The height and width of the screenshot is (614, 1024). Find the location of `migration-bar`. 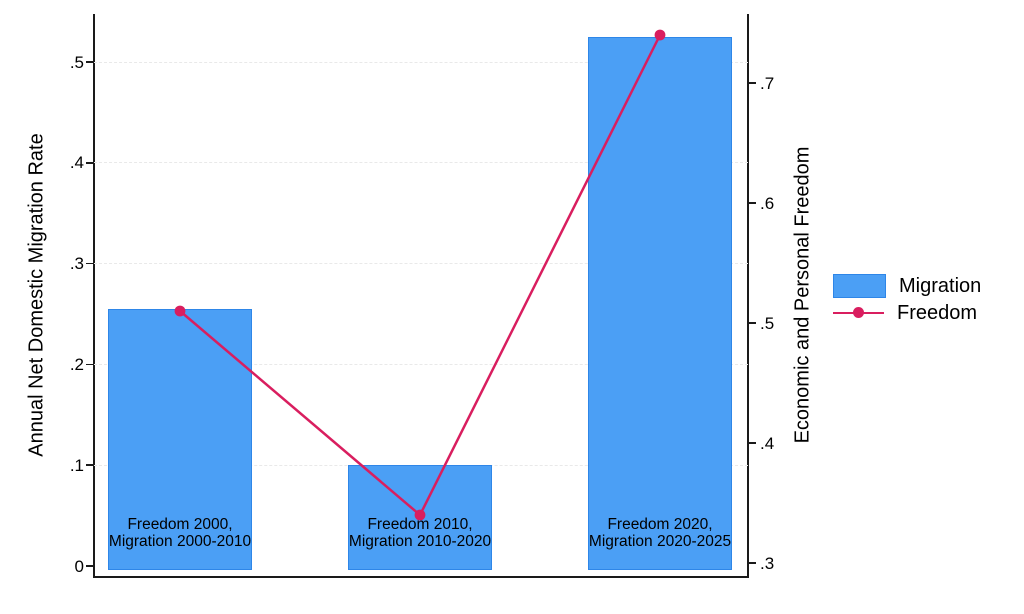

migration-bar is located at coordinates (660, 303).